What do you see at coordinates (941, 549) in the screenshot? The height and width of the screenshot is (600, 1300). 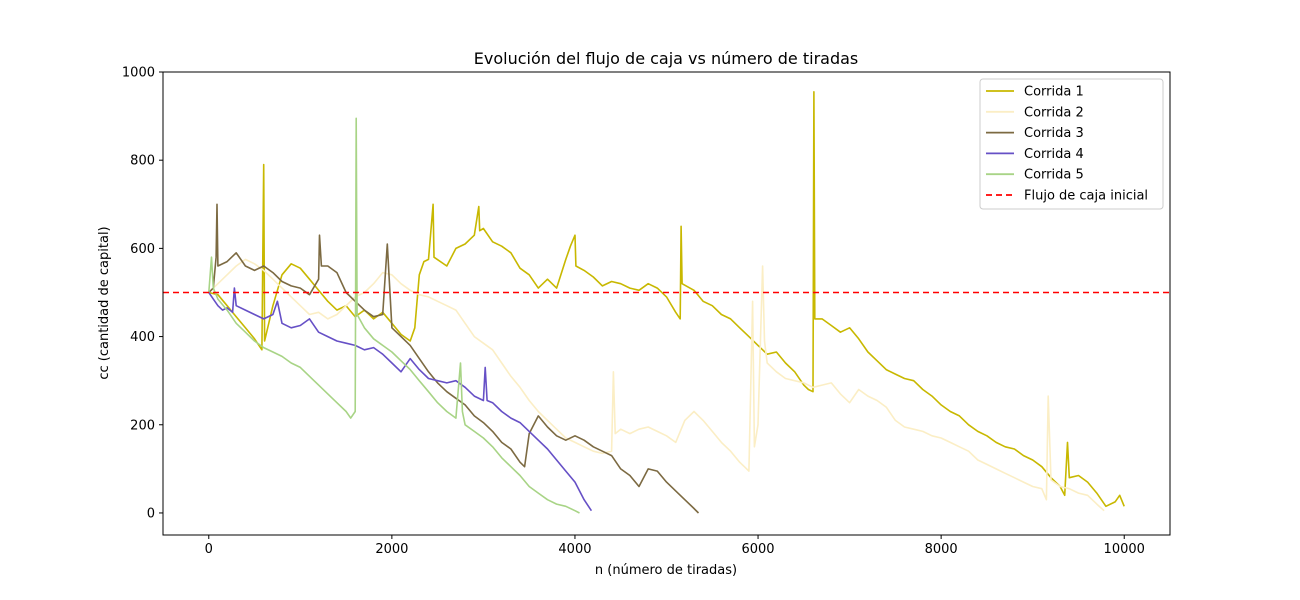 I see `x-tick-label: 8000` at bounding box center [941, 549].